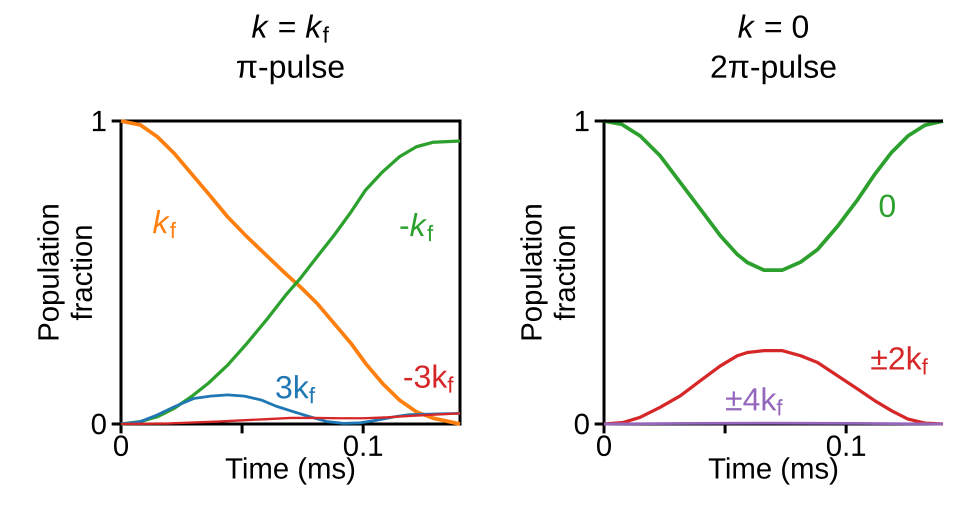  I want to click on chart-subtitle: π-pulse, so click(290, 69).